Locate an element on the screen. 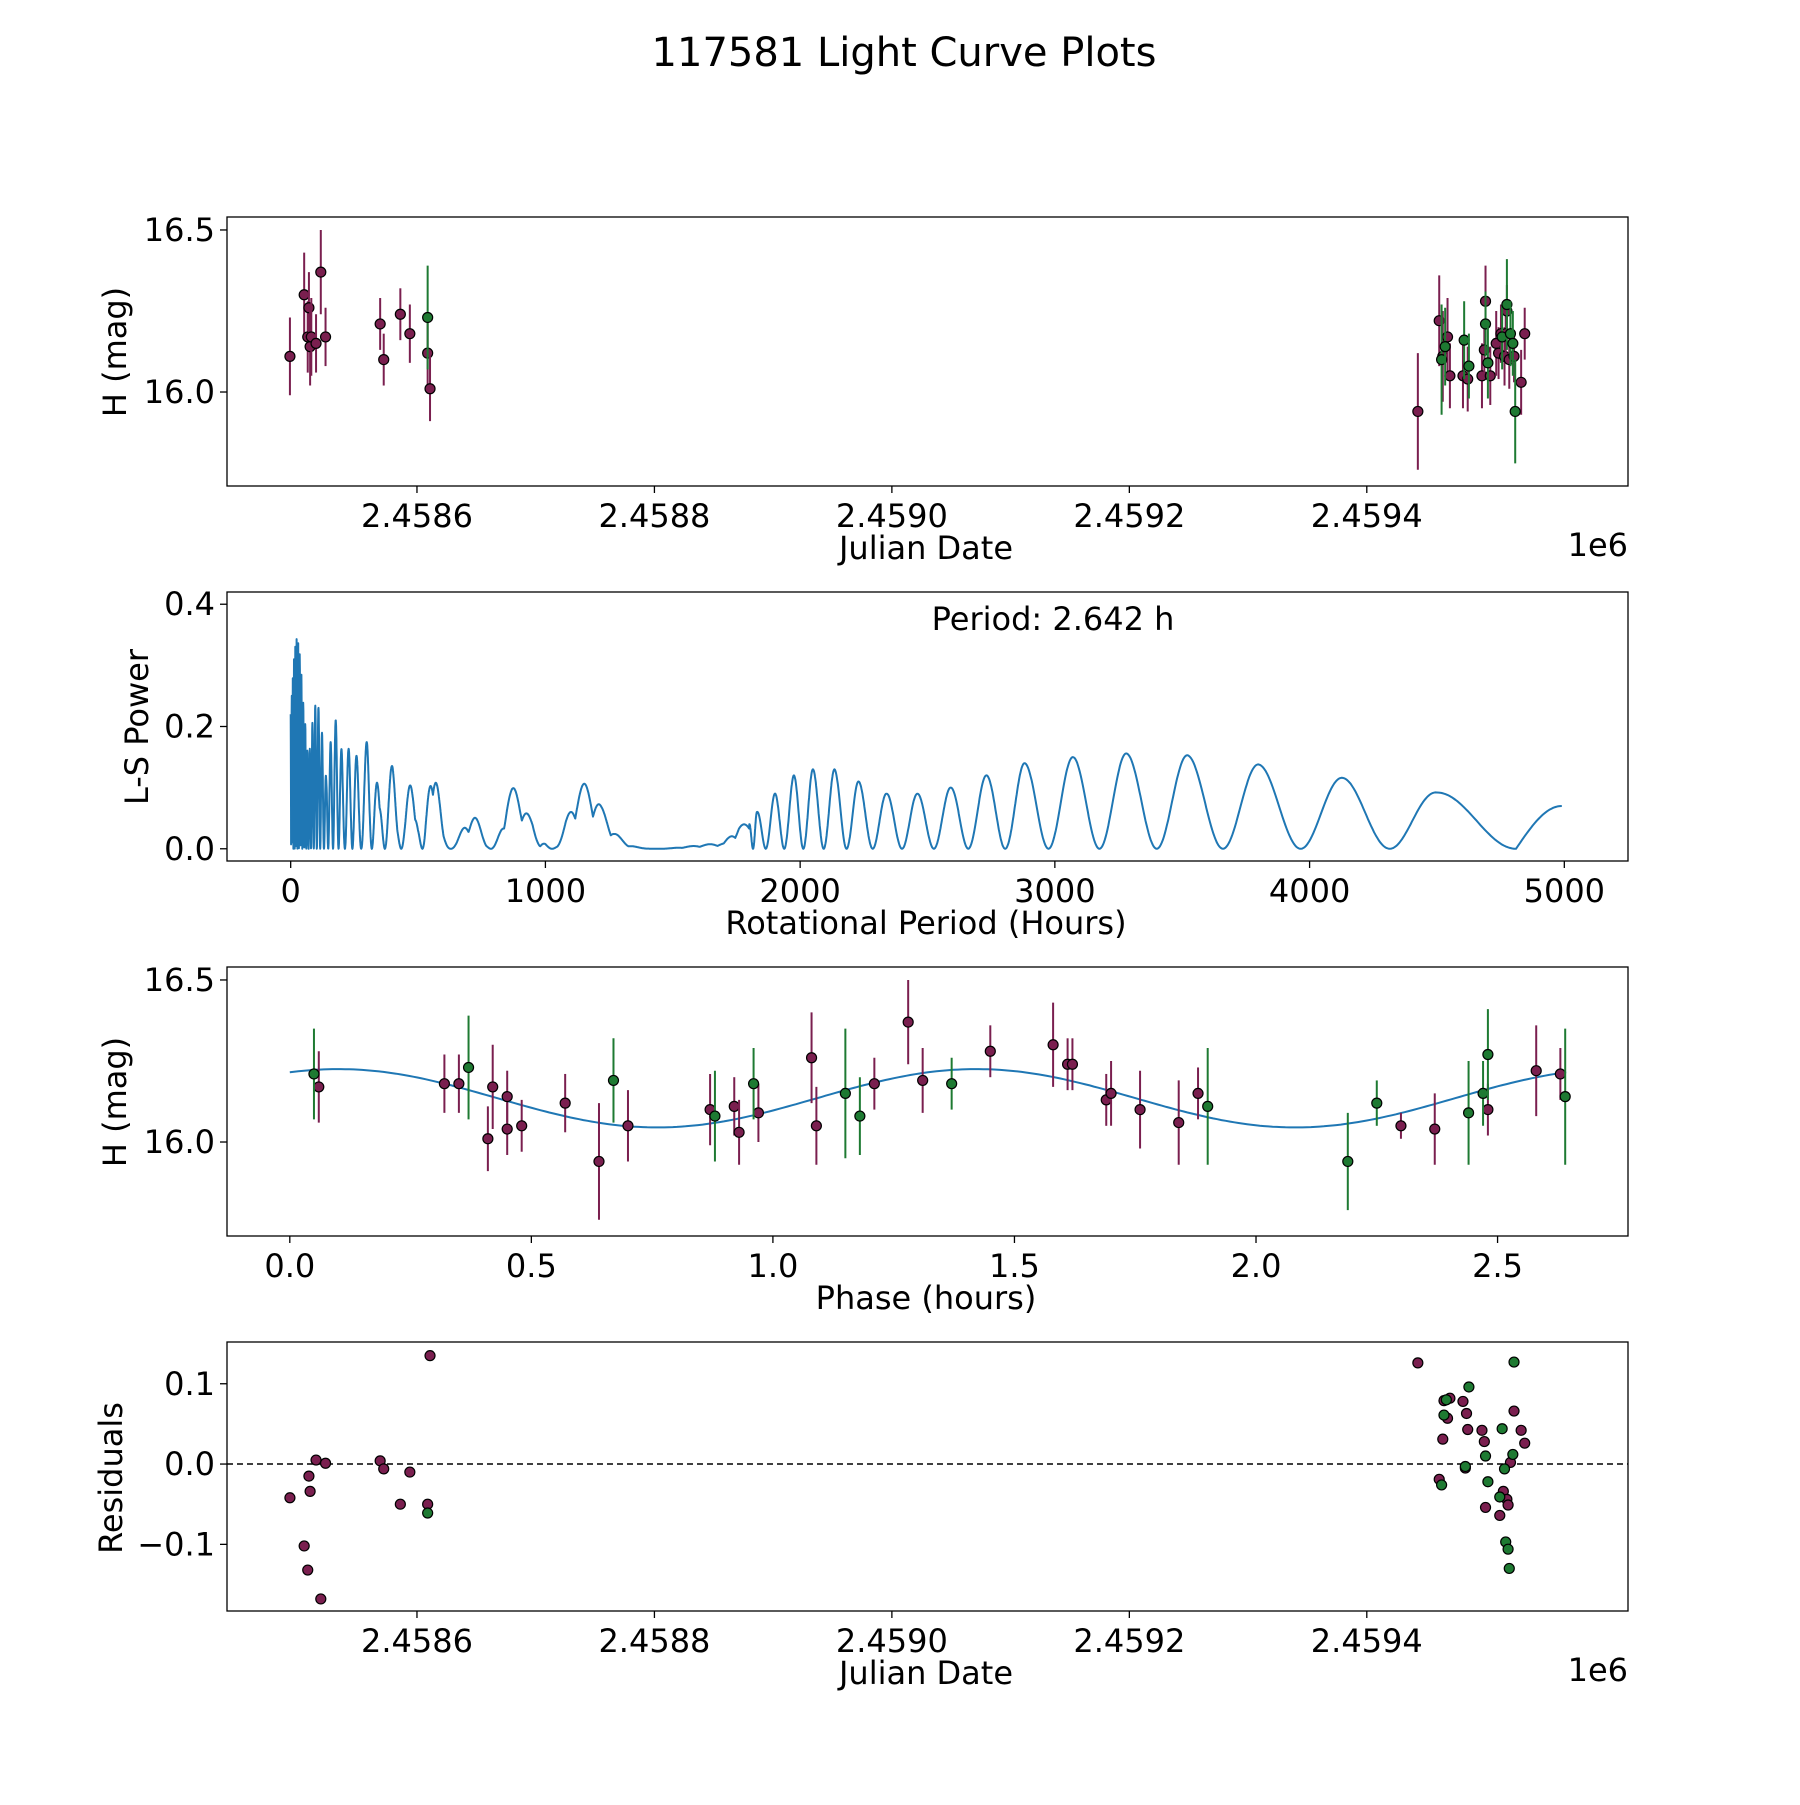 This screenshot has height=1805, width=1800. phased-fit-curve is located at coordinates (928, 1098).